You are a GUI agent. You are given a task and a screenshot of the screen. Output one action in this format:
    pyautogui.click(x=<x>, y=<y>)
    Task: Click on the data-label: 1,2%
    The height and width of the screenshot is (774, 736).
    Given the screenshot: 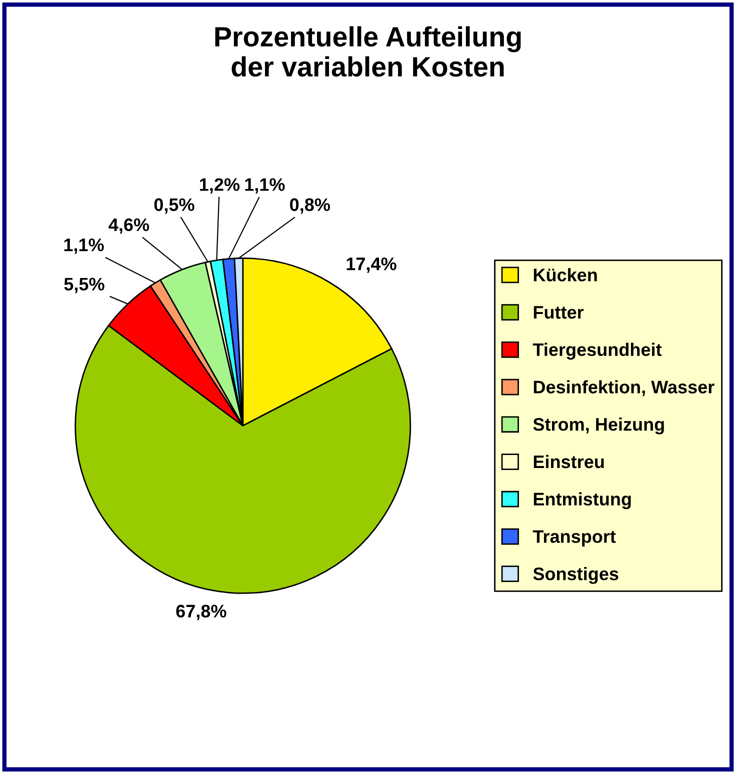 What is the action you would take?
    pyautogui.click(x=220, y=186)
    